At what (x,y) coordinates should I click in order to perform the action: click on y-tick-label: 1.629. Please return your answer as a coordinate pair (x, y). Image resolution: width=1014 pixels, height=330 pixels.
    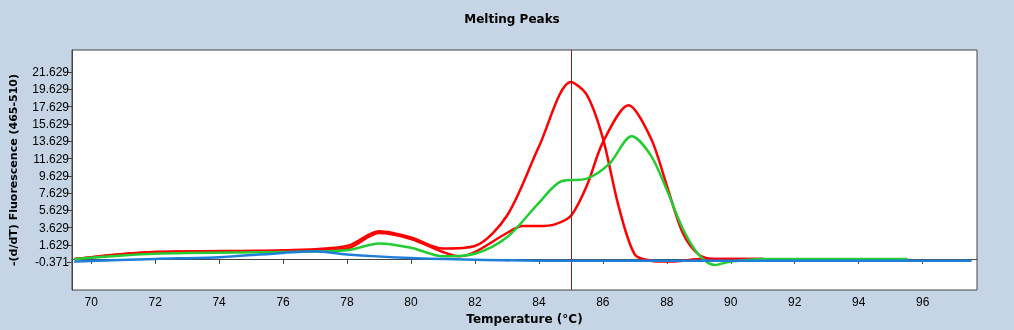
    Looking at the image, I should click on (54, 244).